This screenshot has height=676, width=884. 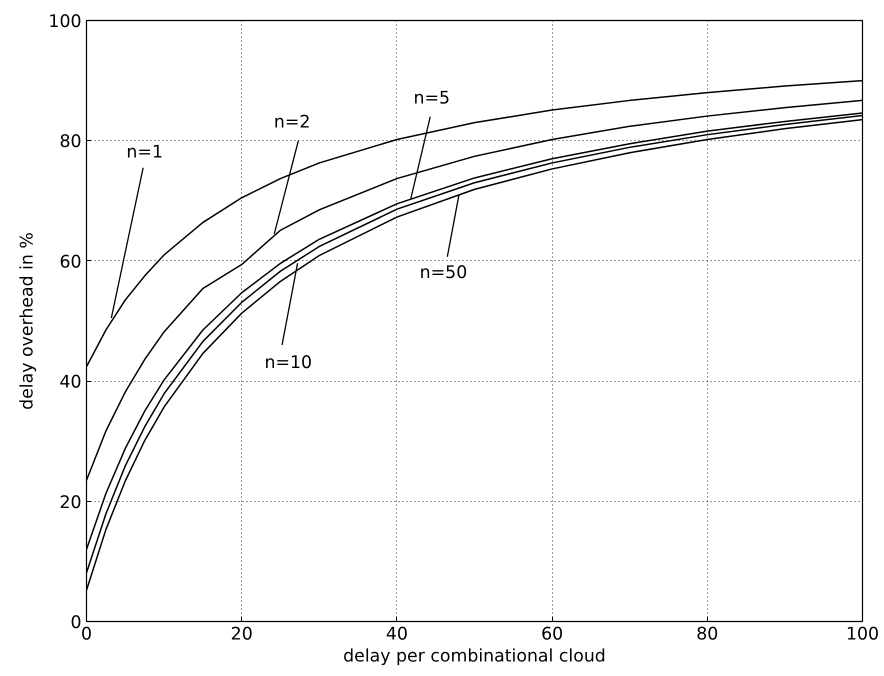 What do you see at coordinates (65, 22) in the screenshot?
I see `y-tick-label: 100` at bounding box center [65, 22].